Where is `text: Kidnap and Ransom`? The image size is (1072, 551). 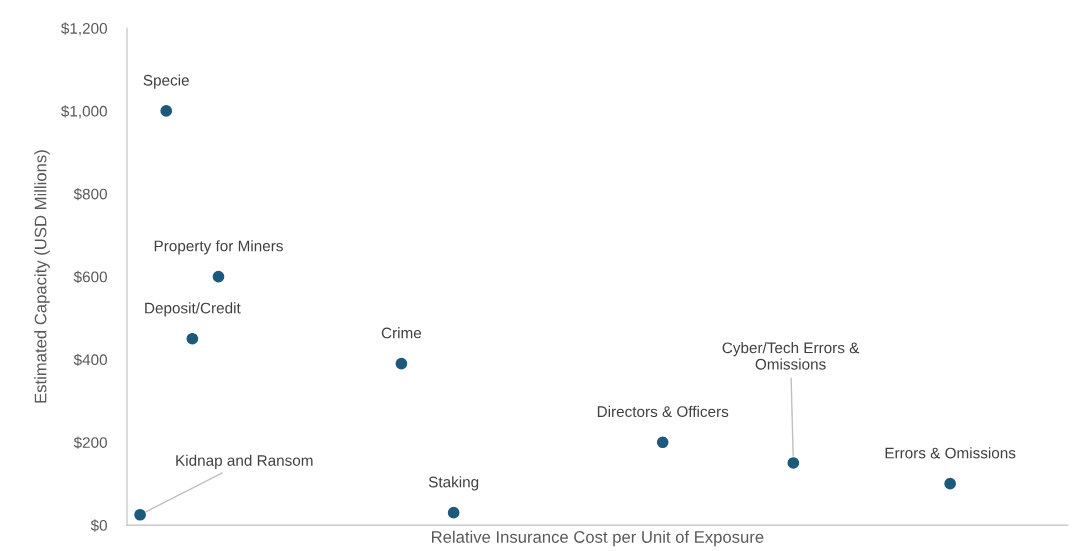
text: Kidnap and Ransom is located at coordinates (244, 461).